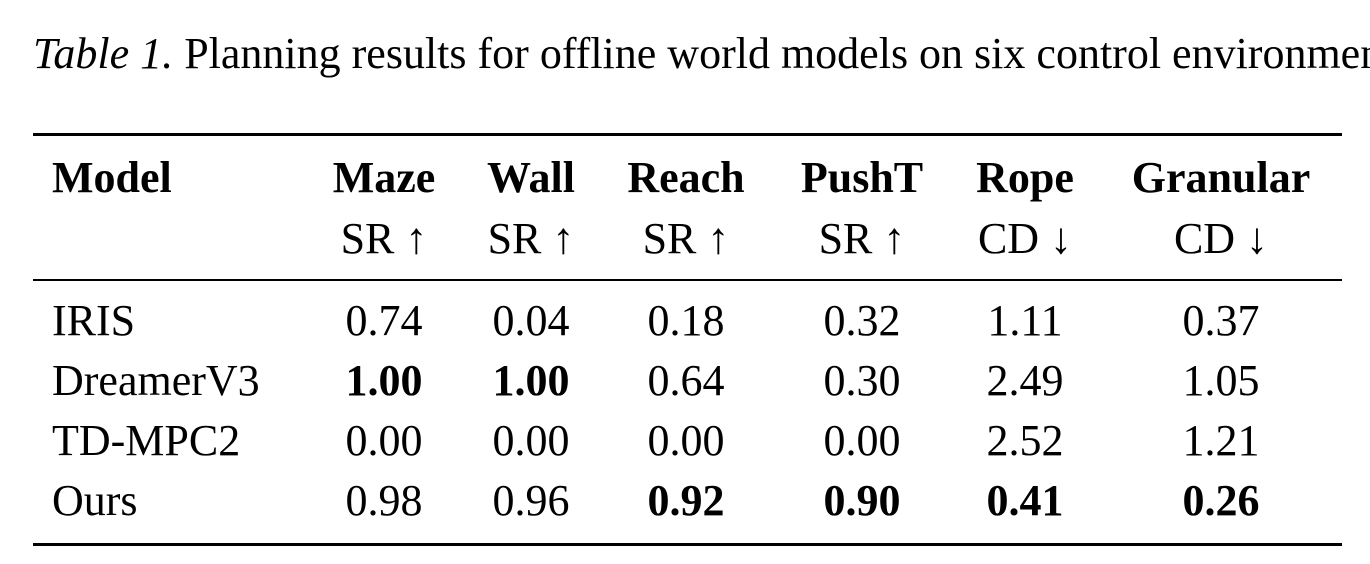  What do you see at coordinates (862, 500) in the screenshot?
I see `cell-ours-pusht: 0.90` at bounding box center [862, 500].